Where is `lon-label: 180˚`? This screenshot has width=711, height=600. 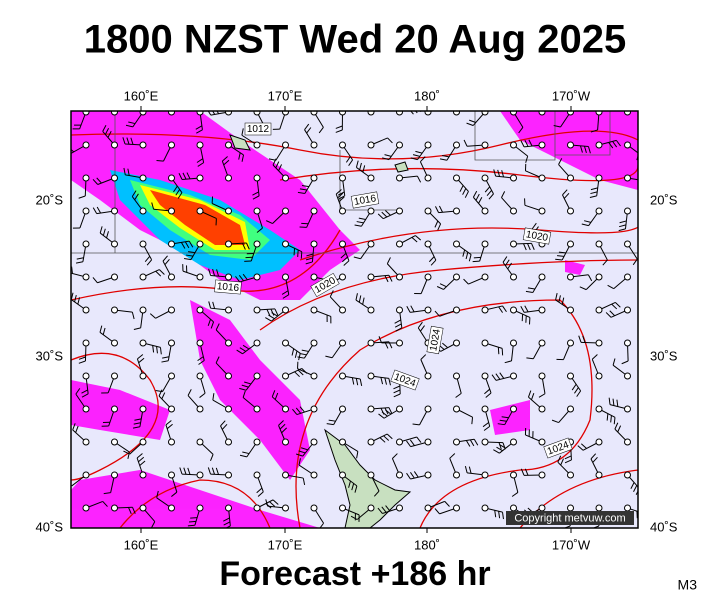
lon-label: 180˚ is located at coordinates (427, 95).